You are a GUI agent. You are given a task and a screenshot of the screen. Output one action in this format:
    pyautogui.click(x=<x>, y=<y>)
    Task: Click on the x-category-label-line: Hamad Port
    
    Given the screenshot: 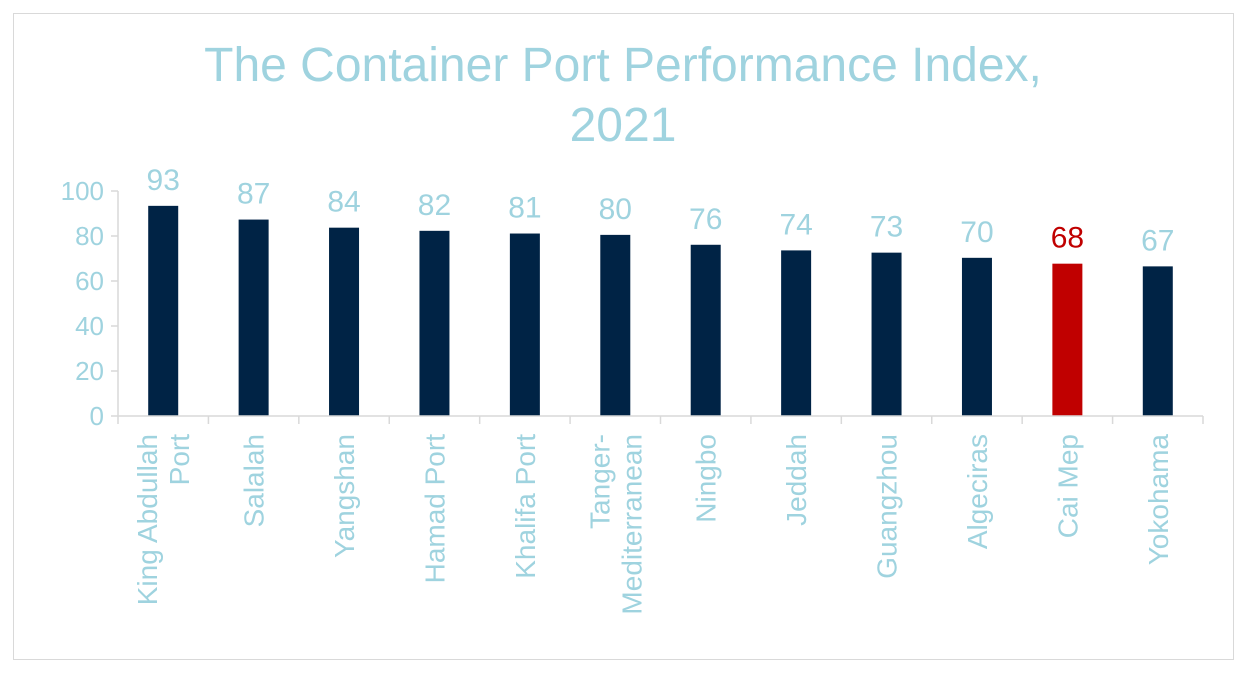 What is the action you would take?
    pyautogui.click(x=434, y=509)
    